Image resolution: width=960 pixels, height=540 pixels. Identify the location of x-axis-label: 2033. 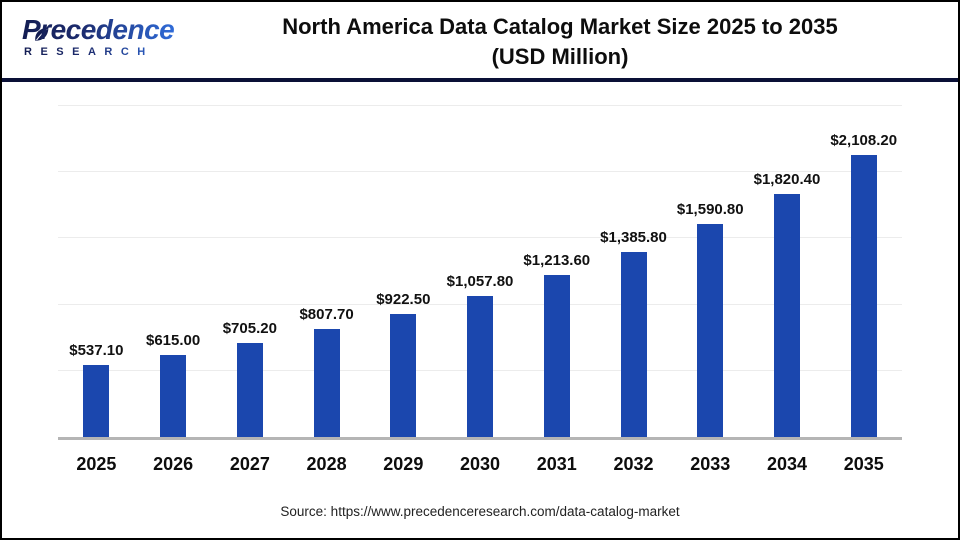
(710, 464).